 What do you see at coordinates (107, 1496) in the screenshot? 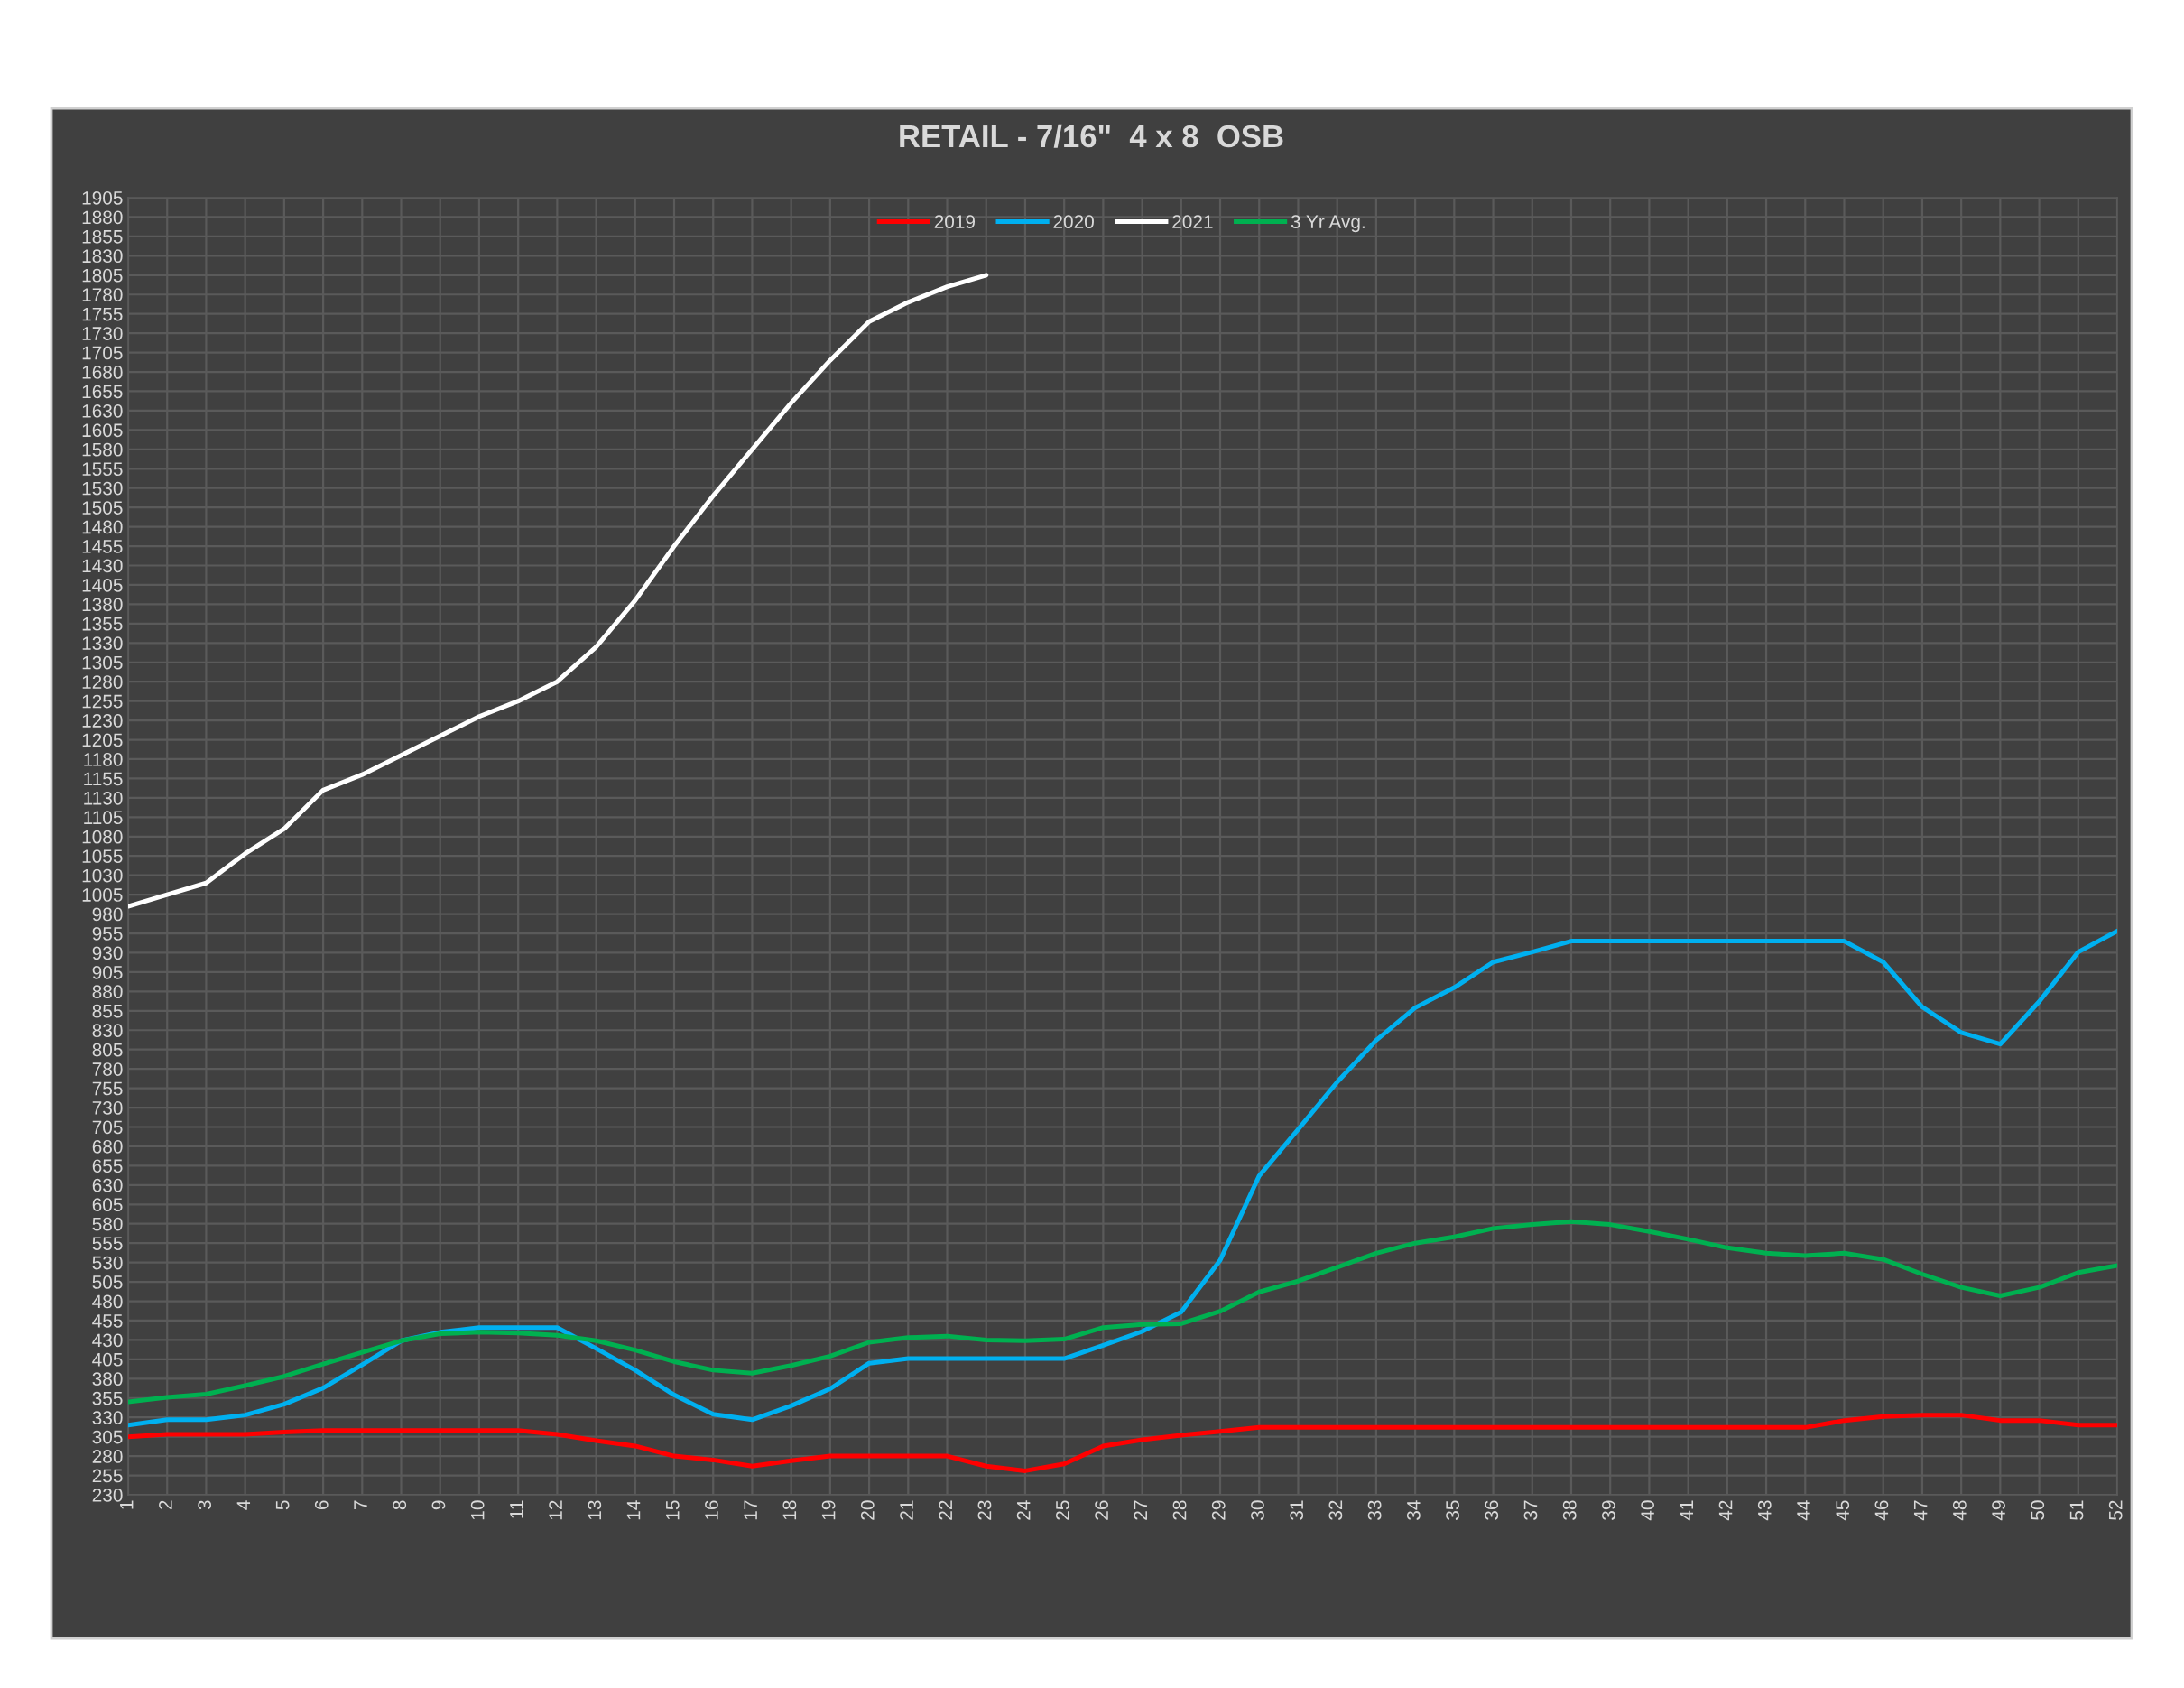
I see `y-tick-label: 230` at bounding box center [107, 1496].